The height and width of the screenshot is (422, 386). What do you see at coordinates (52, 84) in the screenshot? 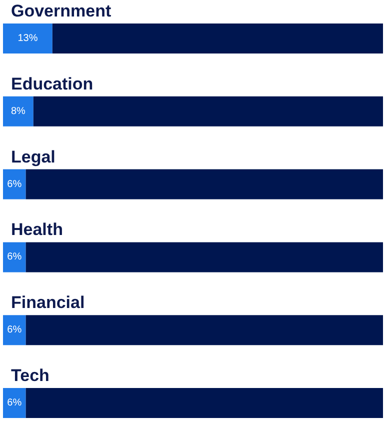
I see `y-tick-label: Education` at bounding box center [52, 84].